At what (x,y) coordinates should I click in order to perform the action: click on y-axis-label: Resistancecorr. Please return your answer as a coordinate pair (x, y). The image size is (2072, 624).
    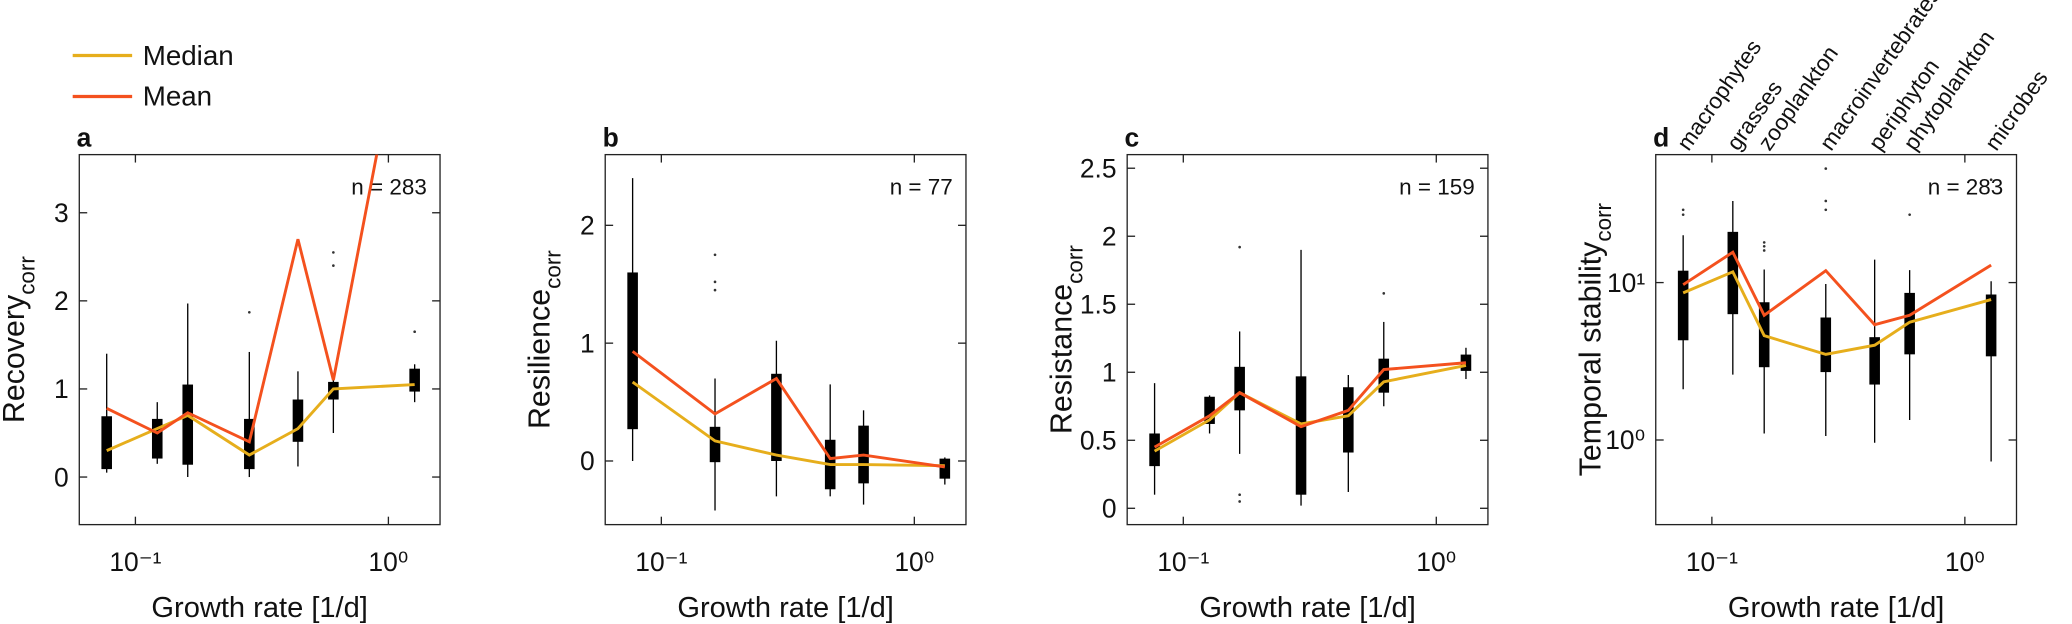
    Looking at the image, I should click on (1066, 339).